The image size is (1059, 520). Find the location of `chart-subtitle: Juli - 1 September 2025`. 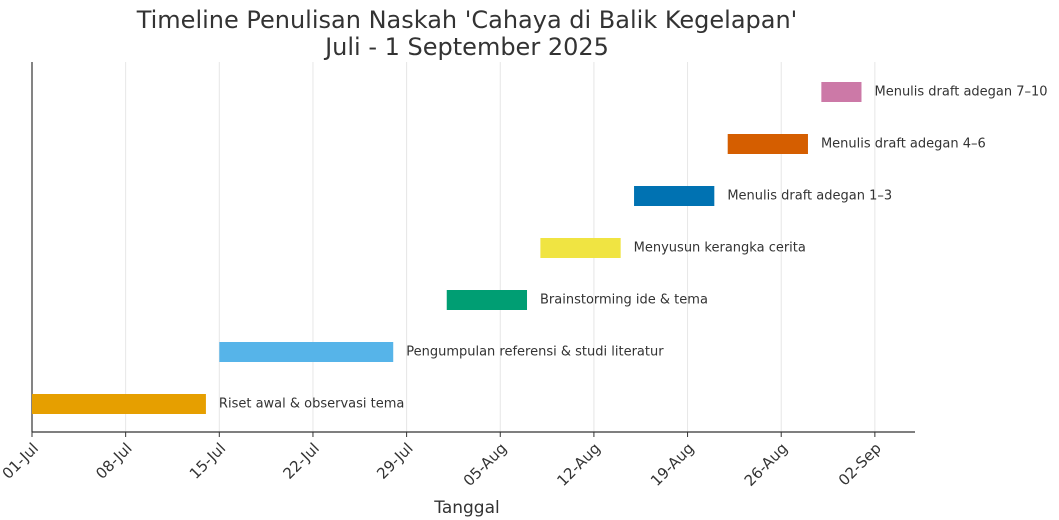

chart-subtitle: Juli - 1 September 2025 is located at coordinates (466, 47).